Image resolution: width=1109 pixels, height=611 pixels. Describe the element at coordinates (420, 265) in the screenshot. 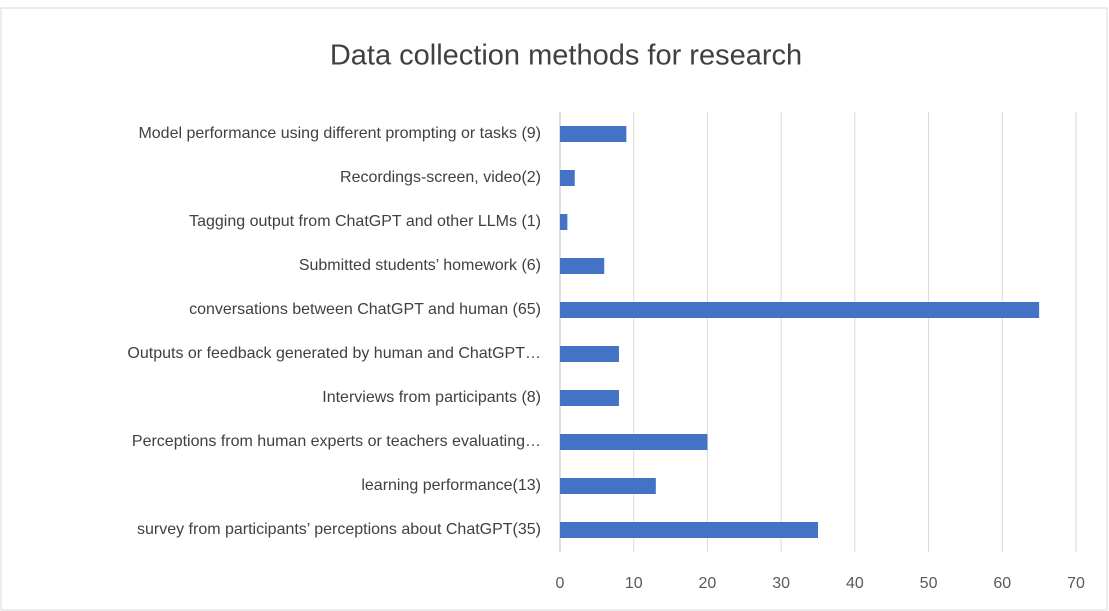

I see `y-tick-label: Submitted students’ homework (6)` at that location.